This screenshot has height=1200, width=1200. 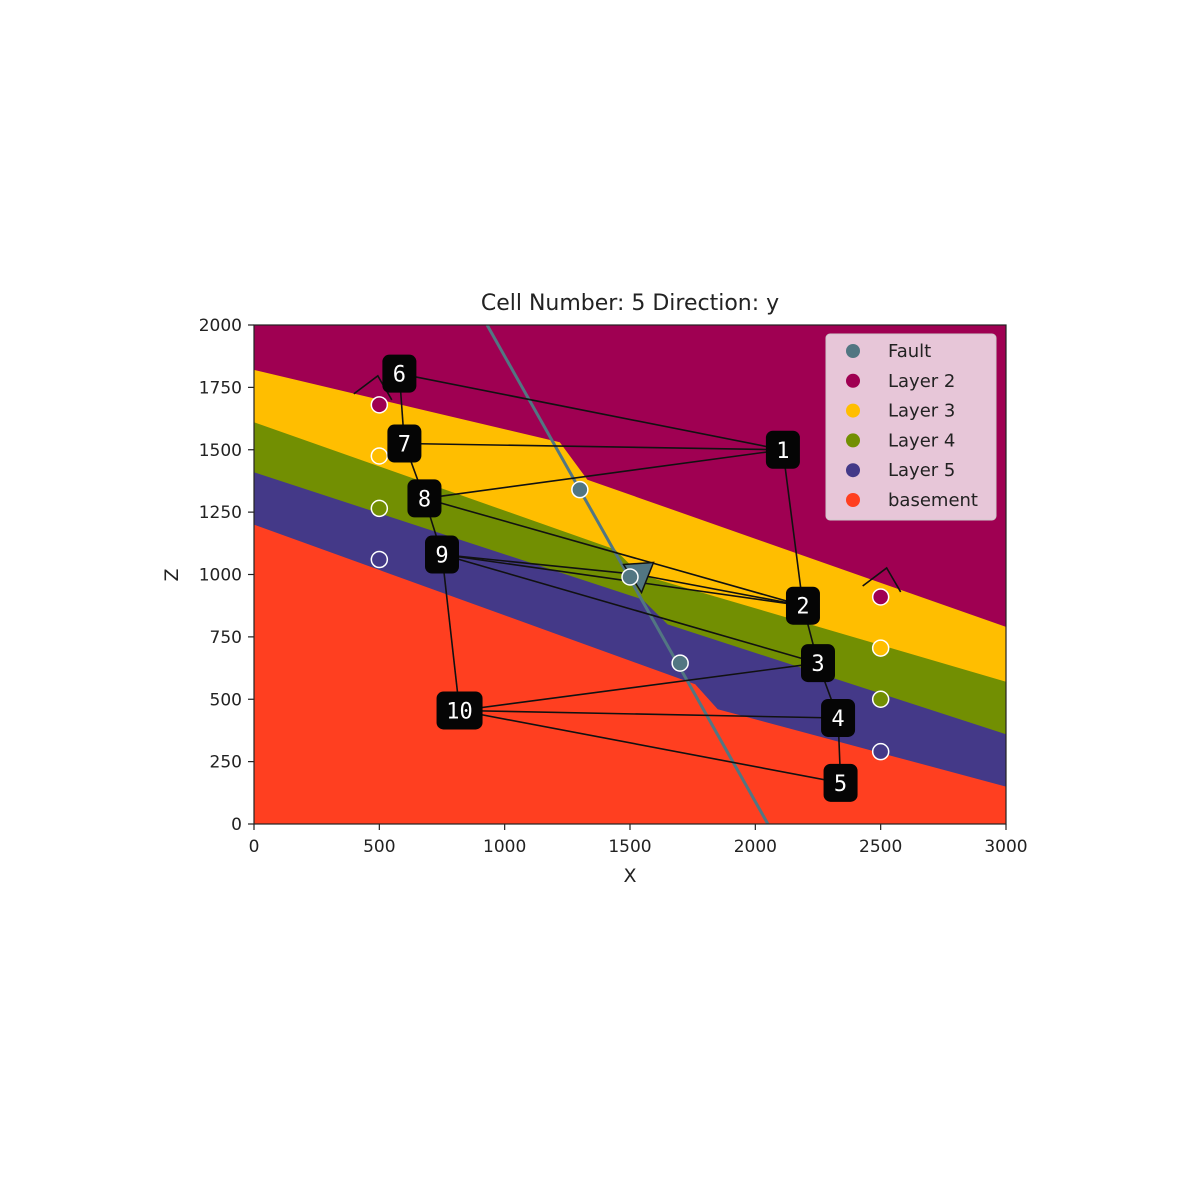 I want to click on legend-label: Layer 3, so click(x=921, y=411).